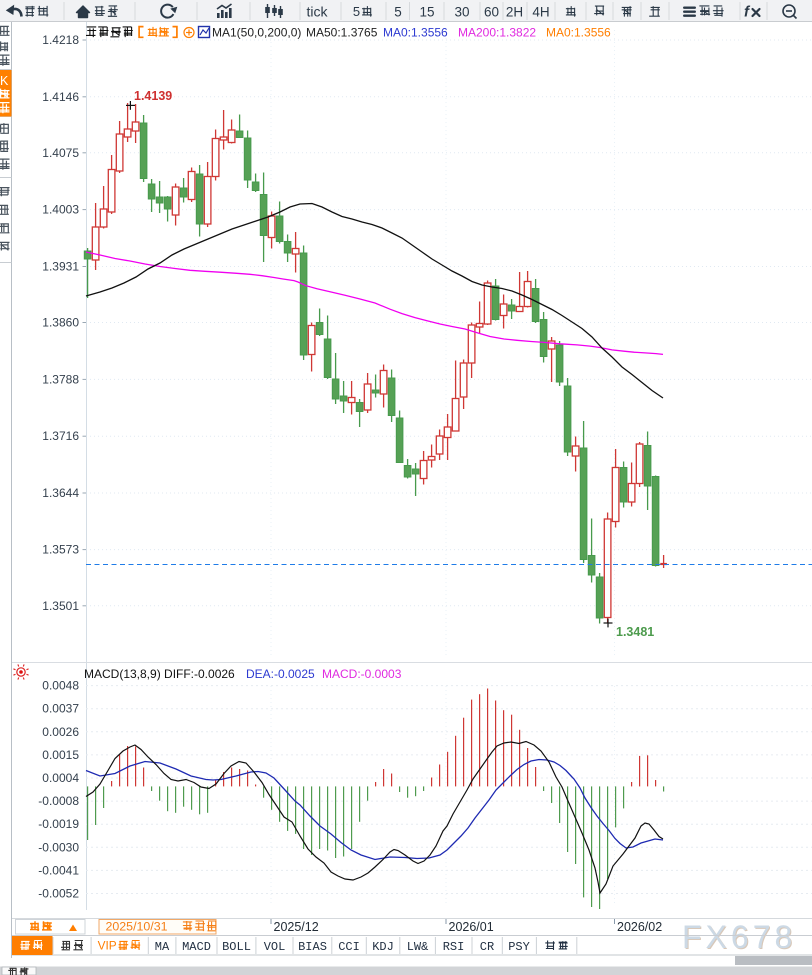  What do you see at coordinates (58, 894) in the screenshot?
I see `svg-text: -0.0052` at bounding box center [58, 894].